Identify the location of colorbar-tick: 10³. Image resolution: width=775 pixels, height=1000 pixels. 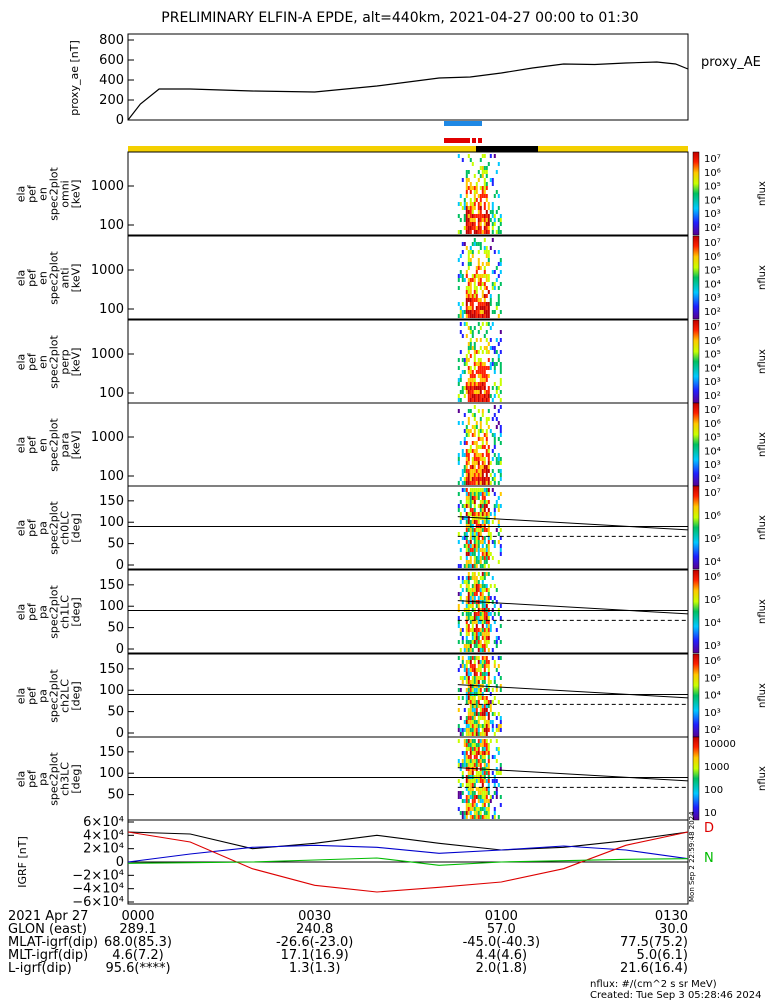
(712, 713).